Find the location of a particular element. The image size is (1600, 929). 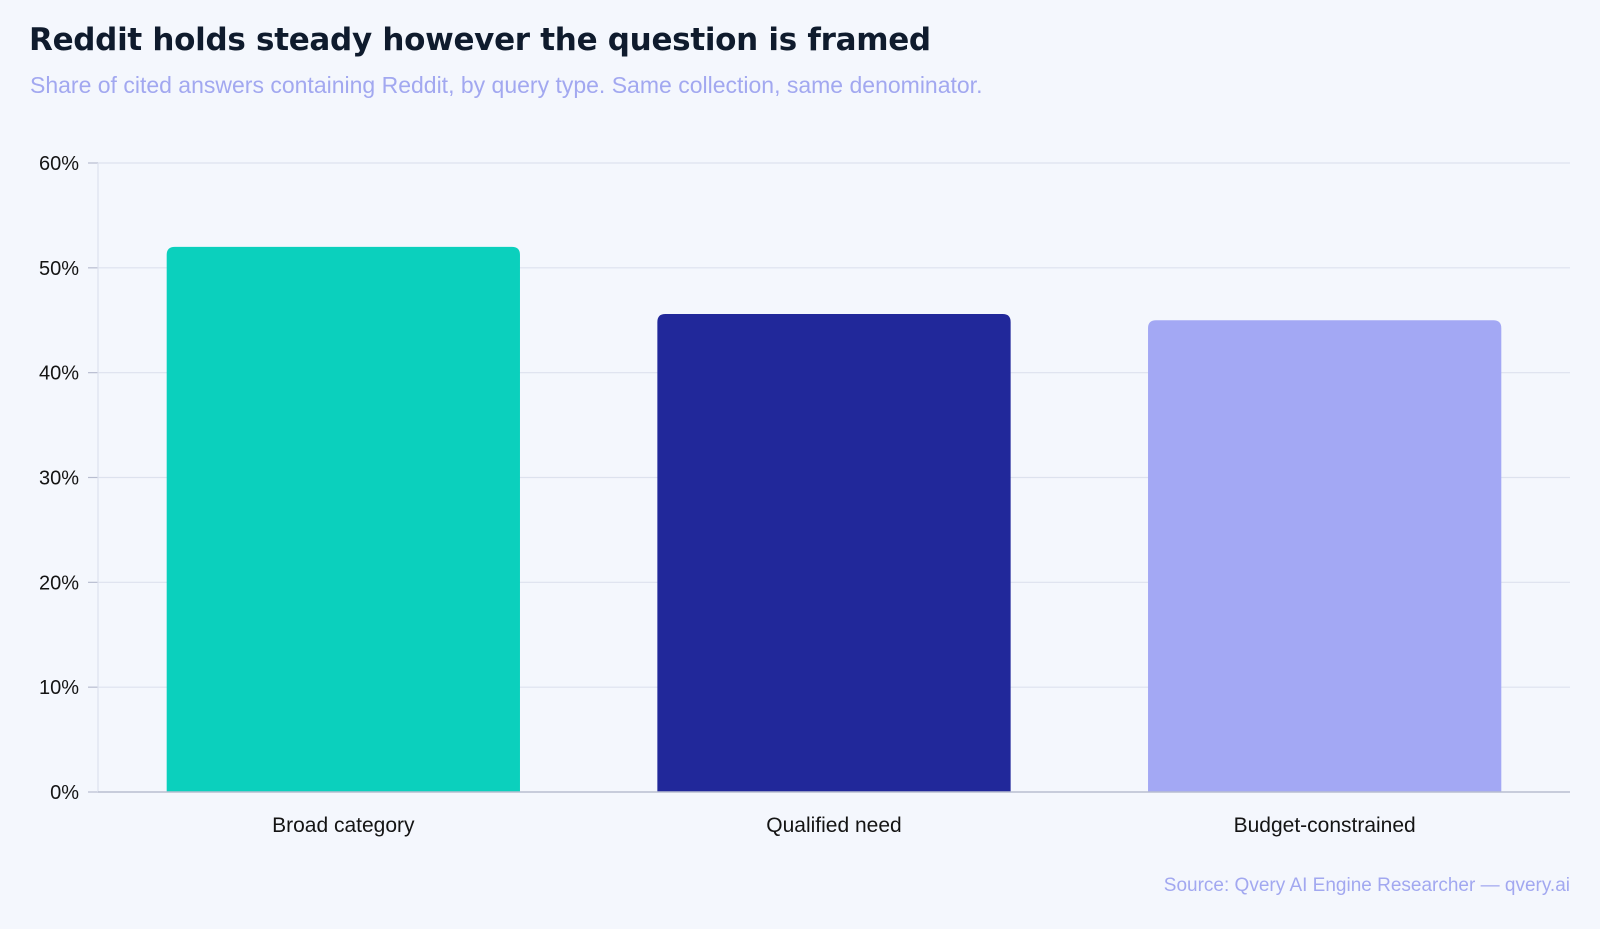

y-tick-label: 20% is located at coordinates (59, 583).